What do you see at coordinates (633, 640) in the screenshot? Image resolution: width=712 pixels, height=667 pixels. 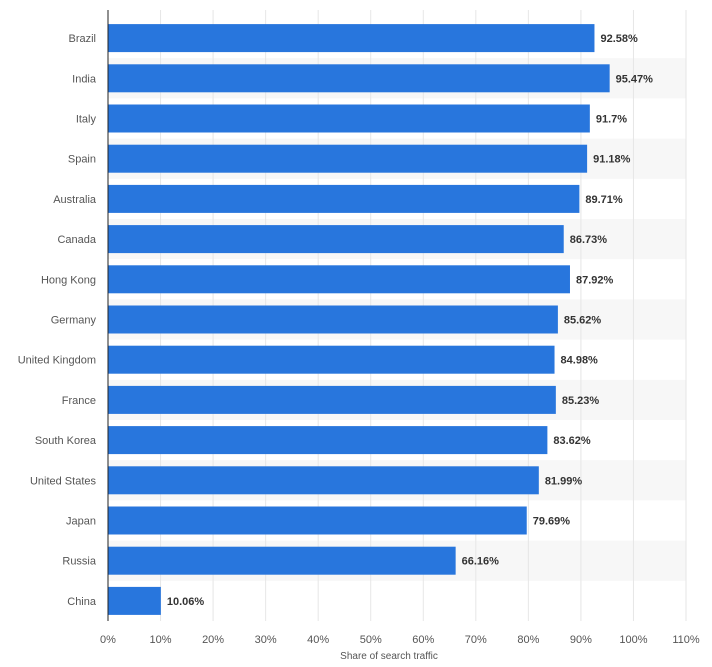 I see `x-tick-label: 100%` at bounding box center [633, 640].